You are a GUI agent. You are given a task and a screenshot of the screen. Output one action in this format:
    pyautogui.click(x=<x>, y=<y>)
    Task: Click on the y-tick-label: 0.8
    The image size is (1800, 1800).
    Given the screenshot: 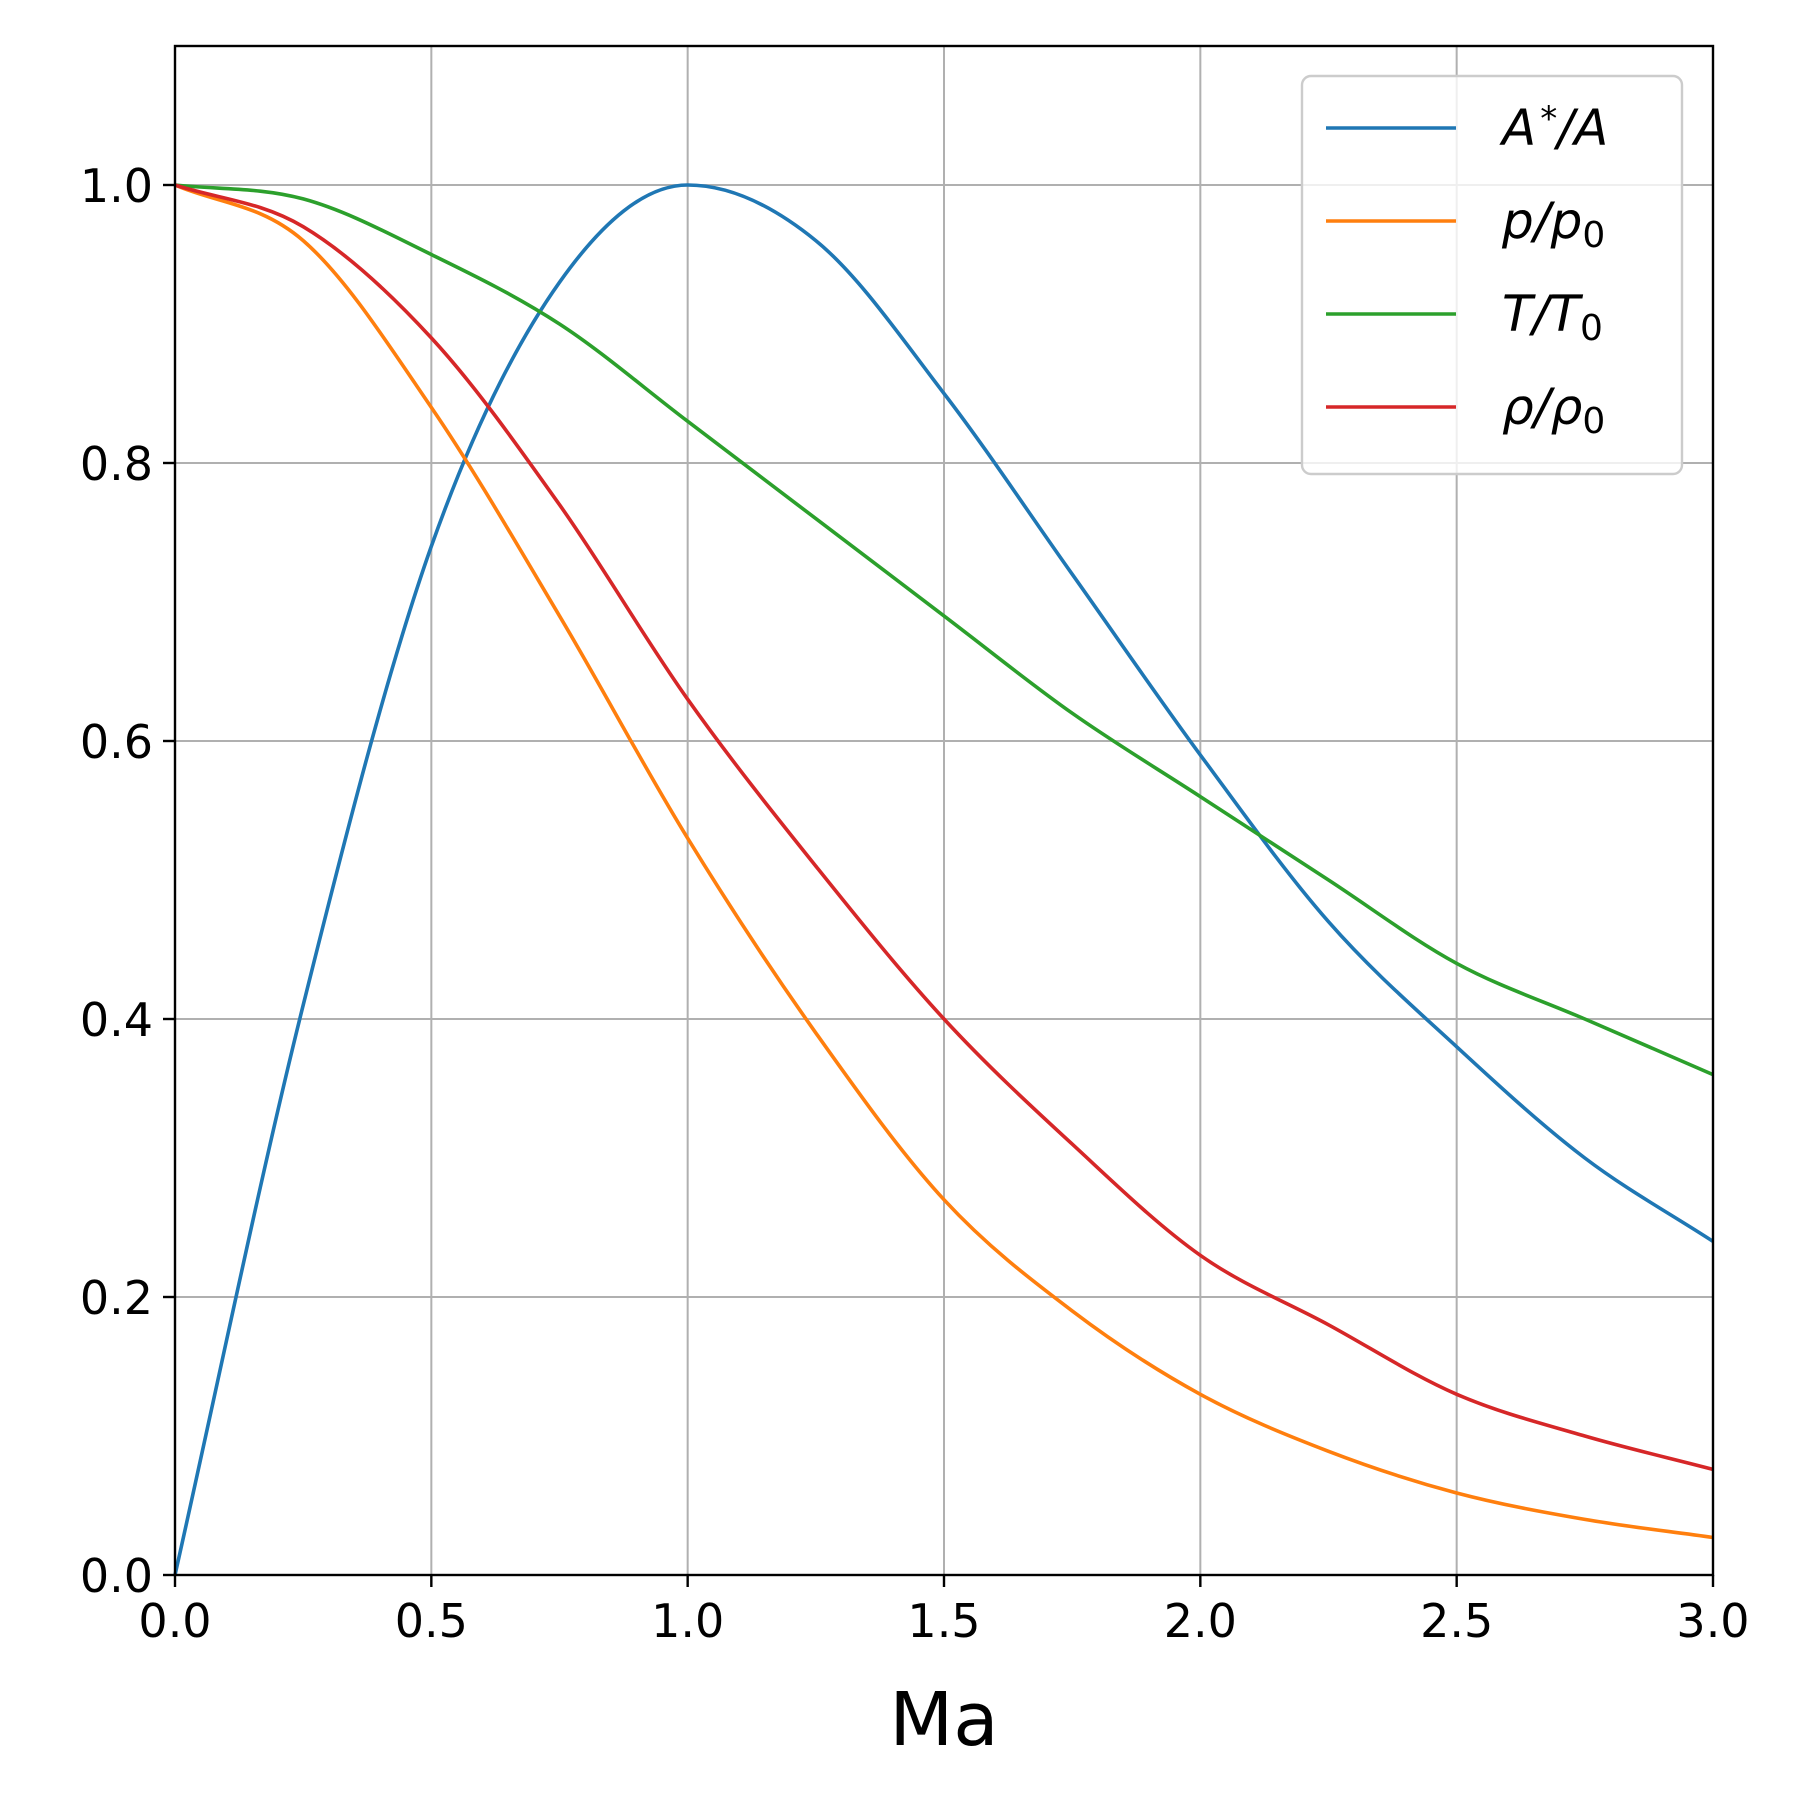 What is the action you would take?
    pyautogui.click(x=116, y=464)
    